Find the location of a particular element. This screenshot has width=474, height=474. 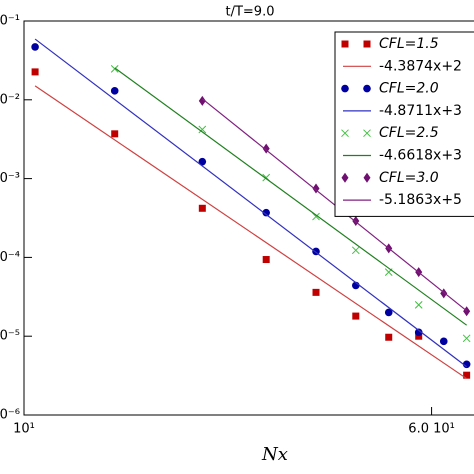

y-tick-label: 10⁻² is located at coordinates (10, 99).